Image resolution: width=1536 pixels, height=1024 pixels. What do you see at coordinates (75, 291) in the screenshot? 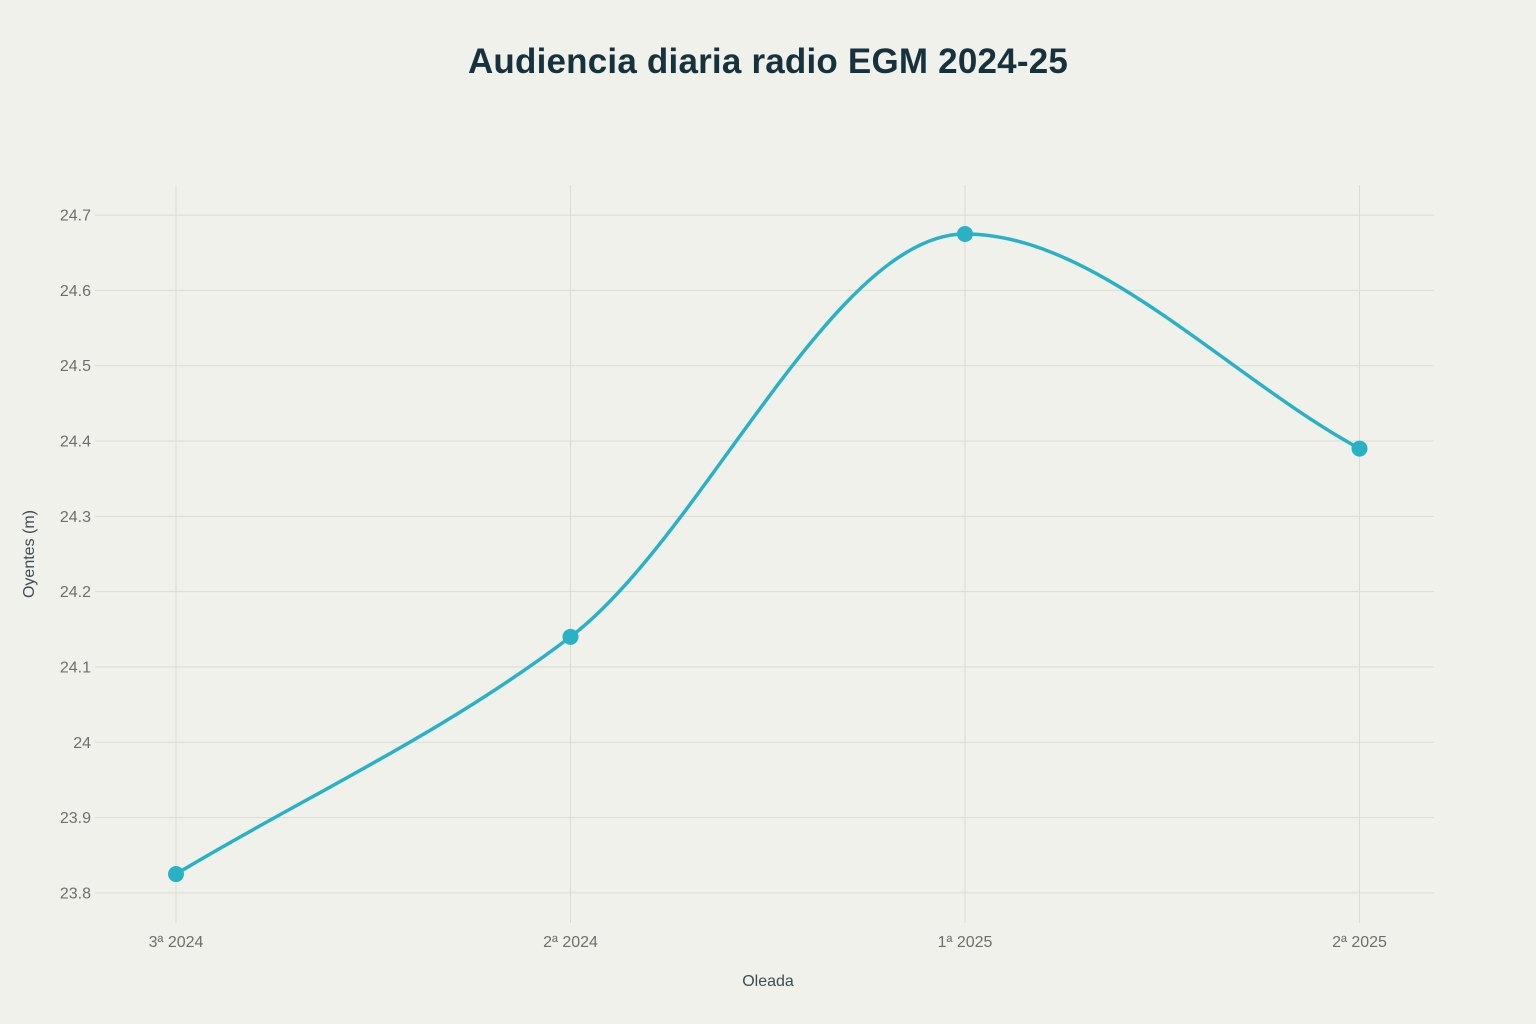
I see `y-tick-label: 24.6` at bounding box center [75, 291].